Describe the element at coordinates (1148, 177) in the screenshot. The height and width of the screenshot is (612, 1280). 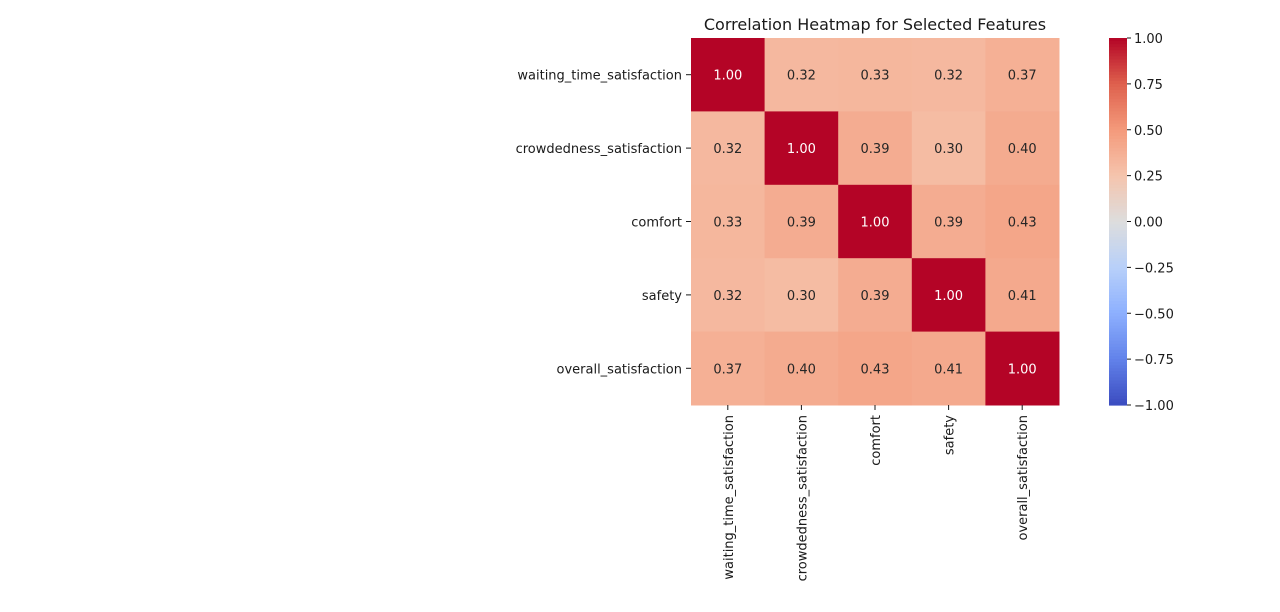
I see `colorbar-tick-label: 0.25` at that location.